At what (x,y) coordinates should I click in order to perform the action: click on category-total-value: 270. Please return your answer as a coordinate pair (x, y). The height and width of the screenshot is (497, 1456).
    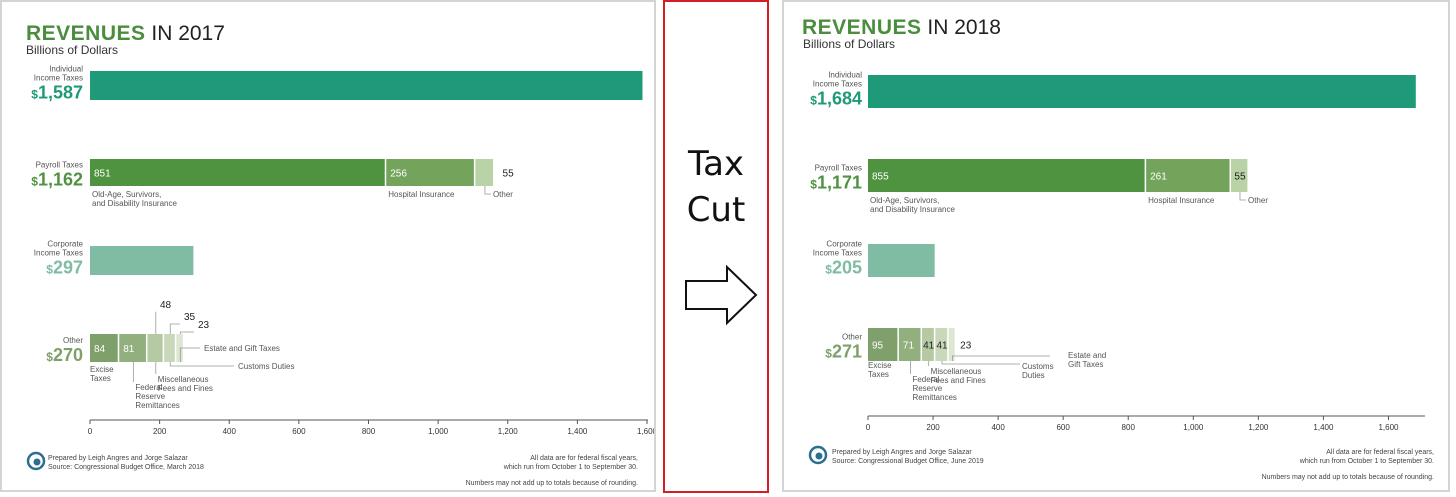
    Looking at the image, I should click on (68, 355).